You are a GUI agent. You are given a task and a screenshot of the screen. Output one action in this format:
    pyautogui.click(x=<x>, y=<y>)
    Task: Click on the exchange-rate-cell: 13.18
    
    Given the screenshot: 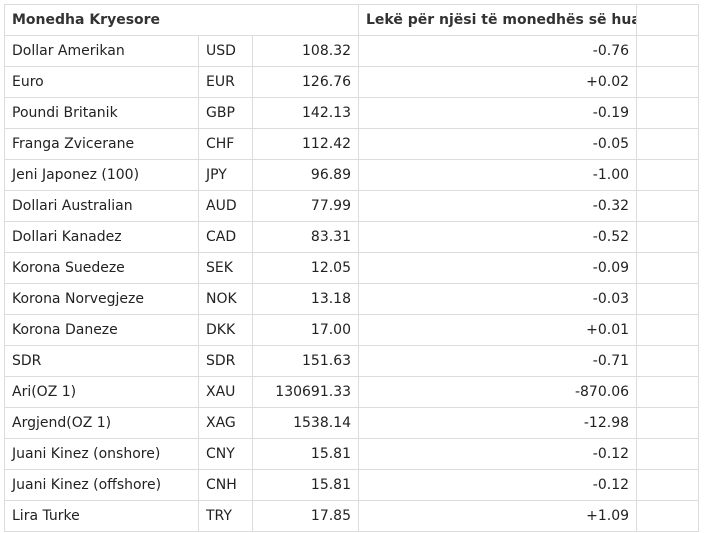 What is the action you would take?
    pyautogui.click(x=305, y=299)
    